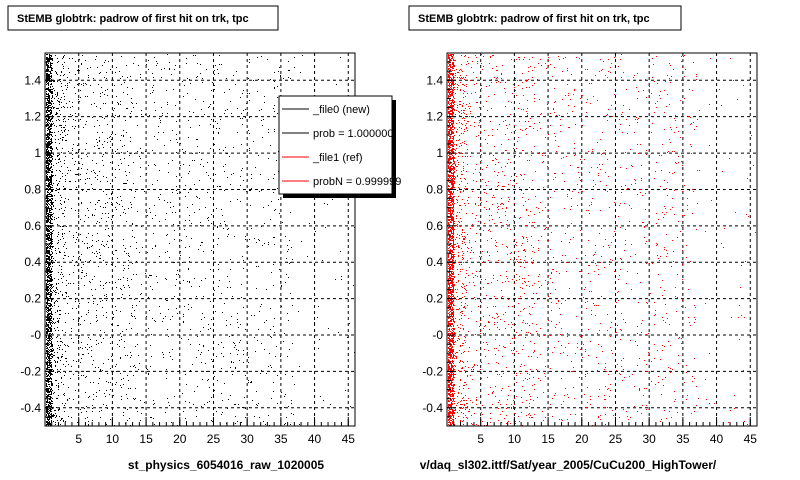 The image size is (800, 480). I want to click on left-x-axis-label: st_physics_6054016_raw_1020005, so click(226, 465).